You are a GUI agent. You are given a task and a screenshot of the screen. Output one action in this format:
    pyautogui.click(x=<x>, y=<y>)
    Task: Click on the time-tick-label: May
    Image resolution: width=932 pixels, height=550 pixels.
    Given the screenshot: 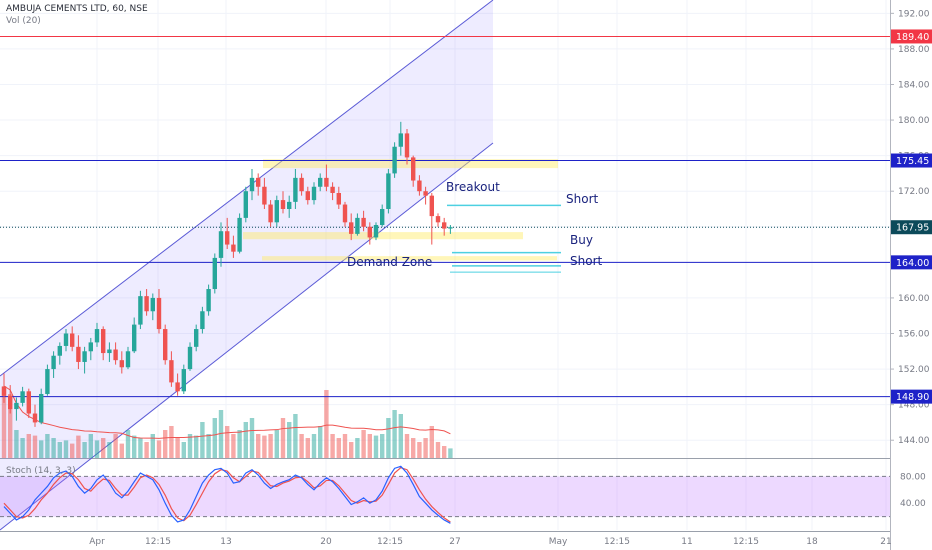 What is the action you would take?
    pyautogui.click(x=558, y=542)
    